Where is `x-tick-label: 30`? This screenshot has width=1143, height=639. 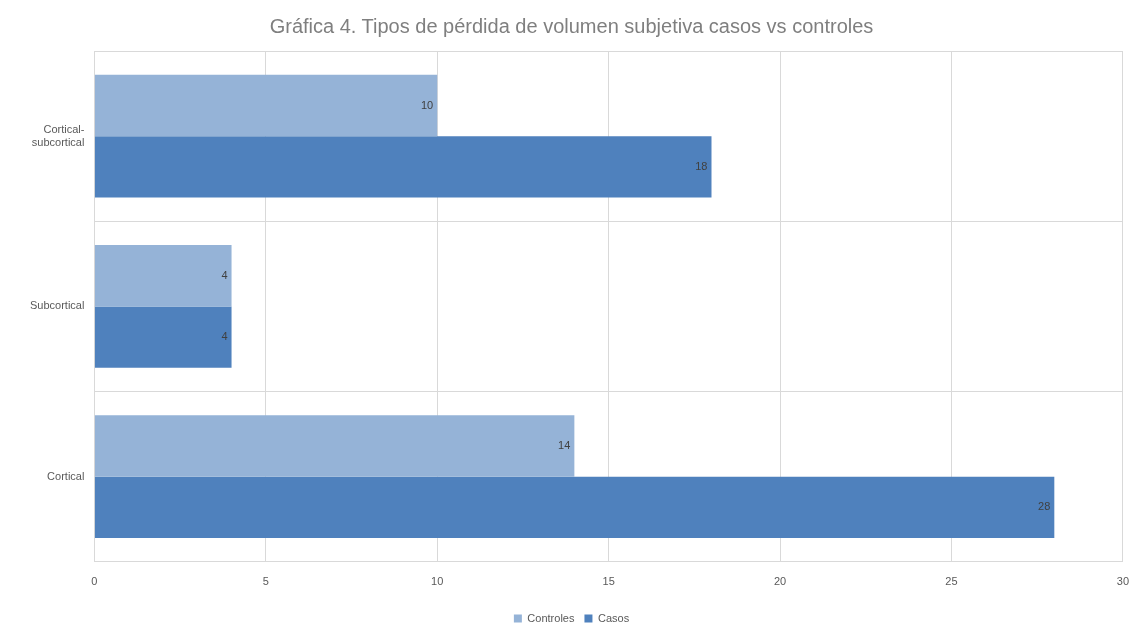 x-tick-label: 30 is located at coordinates (1123, 581).